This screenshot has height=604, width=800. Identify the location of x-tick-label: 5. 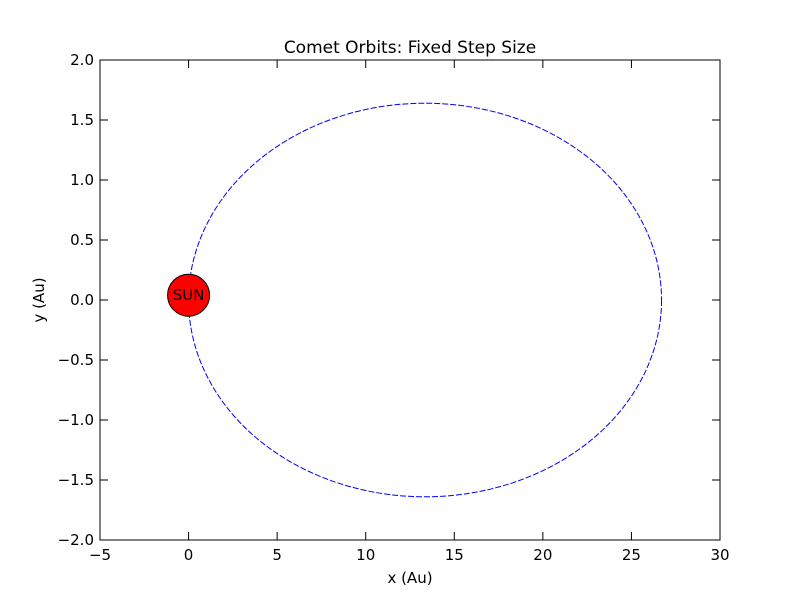
(277, 555).